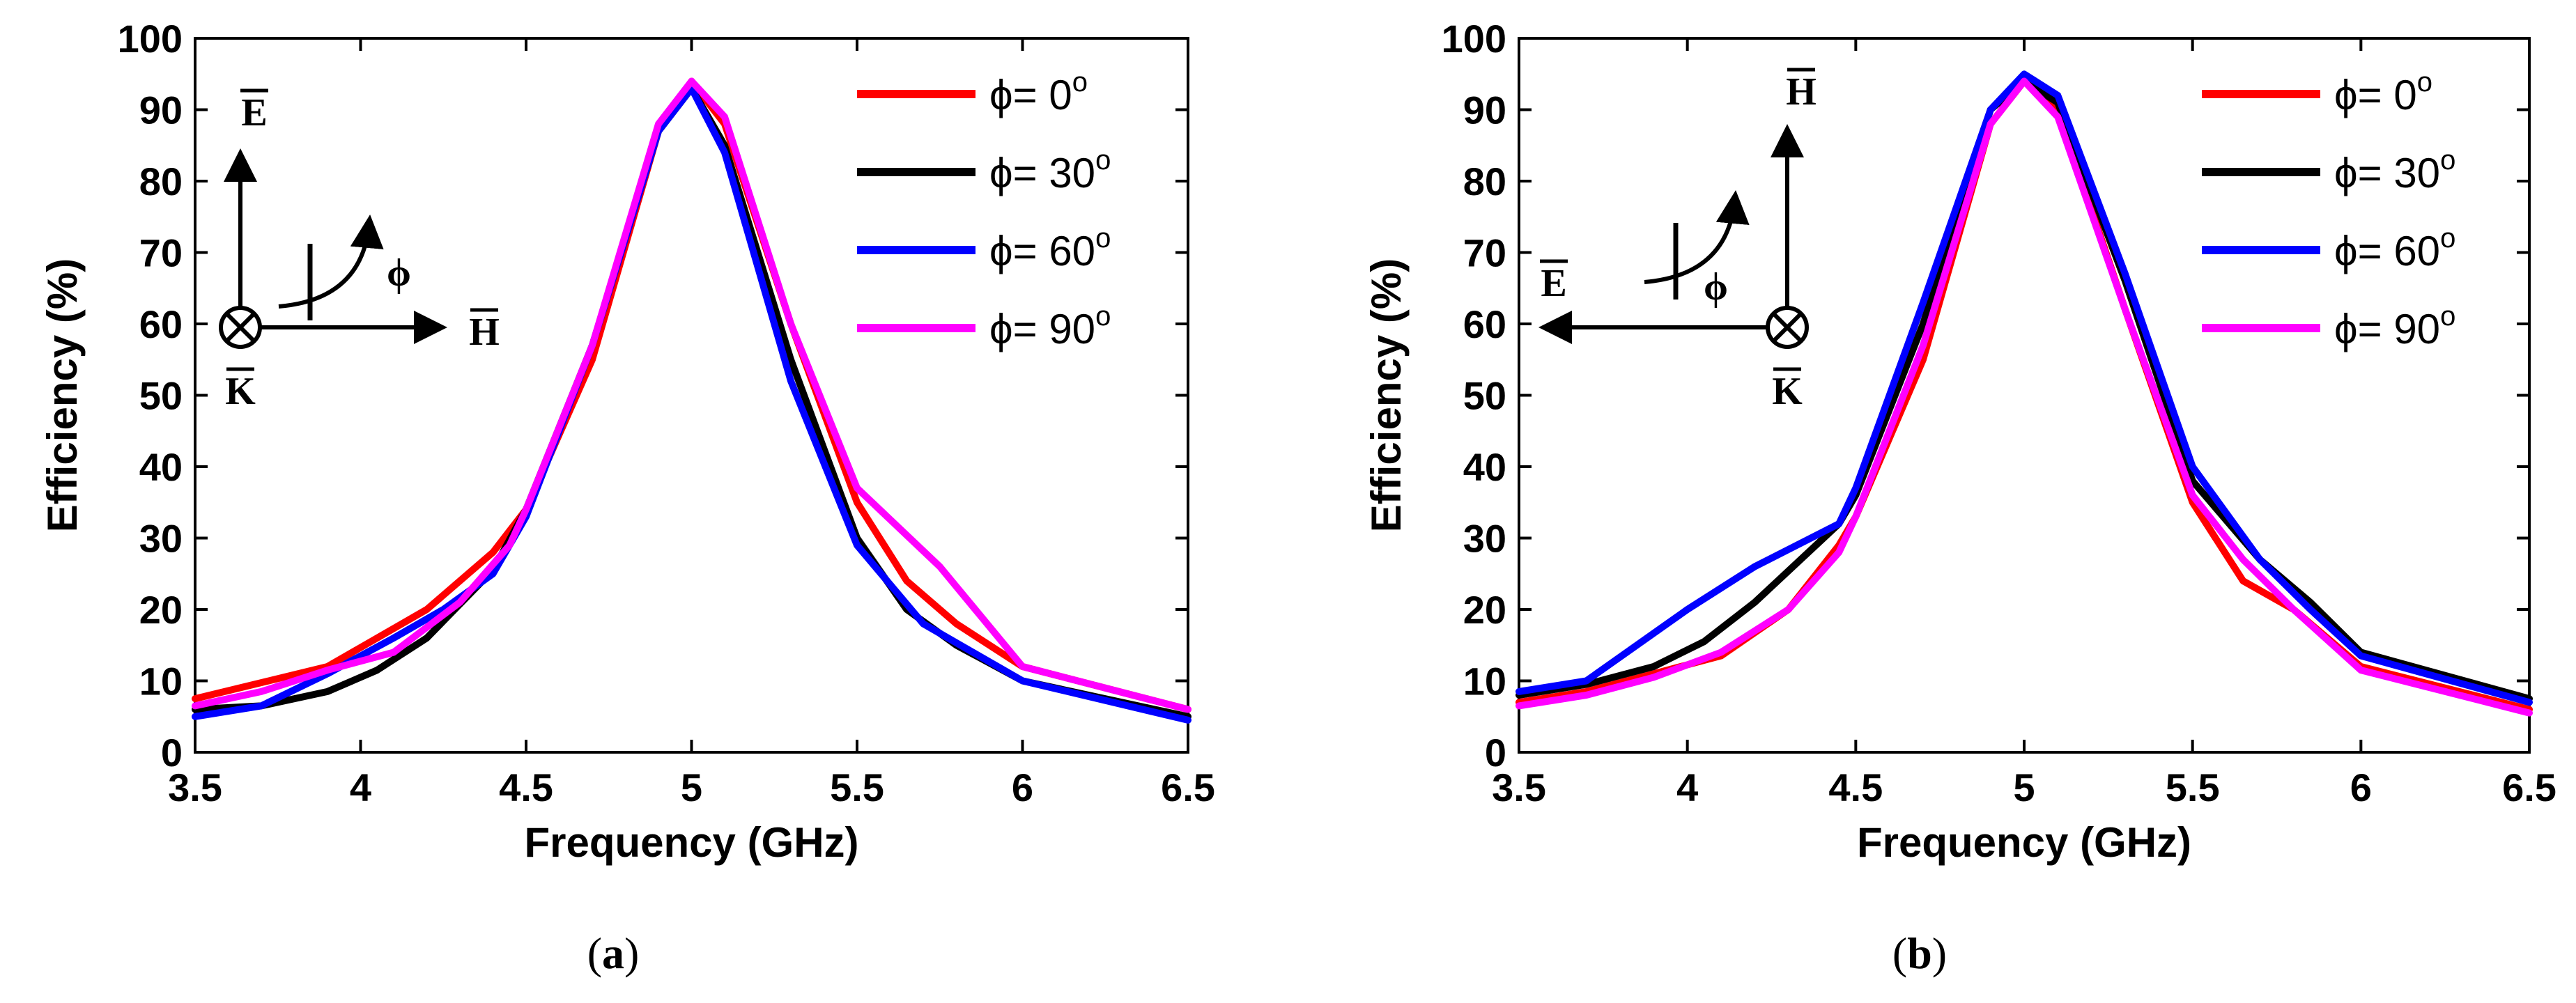 Image resolution: width=2576 pixels, height=1003 pixels. I want to click on polarization-inset: E H Kϕ, so click(359, 250).